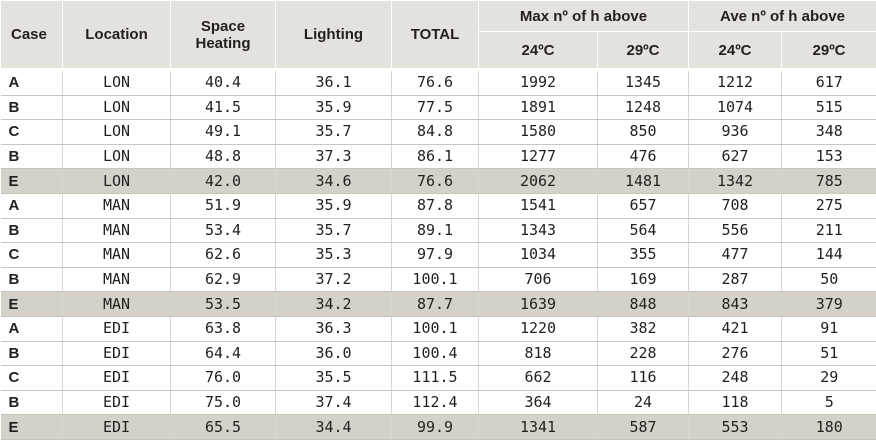  Describe the element at coordinates (223, 427) in the screenshot. I see `cell-space-heating: 65.5` at that location.